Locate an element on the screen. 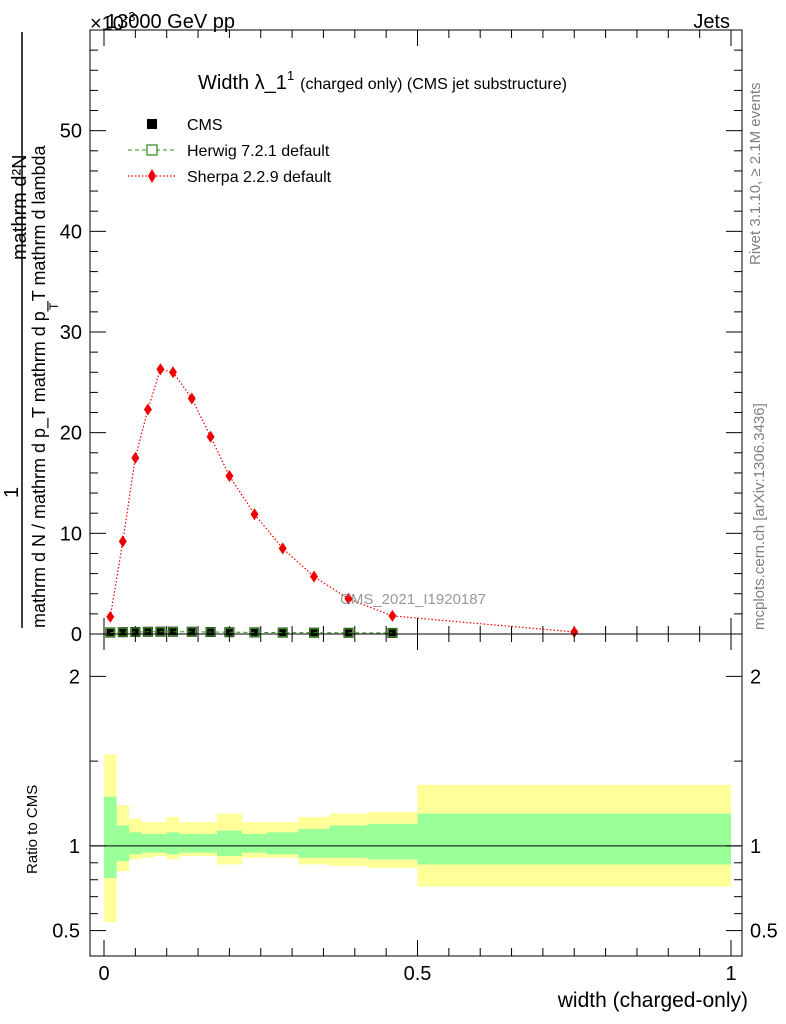 This screenshot has width=786, height=1024. ratio-y-tick-label-right: 0.5 is located at coordinates (764, 932).